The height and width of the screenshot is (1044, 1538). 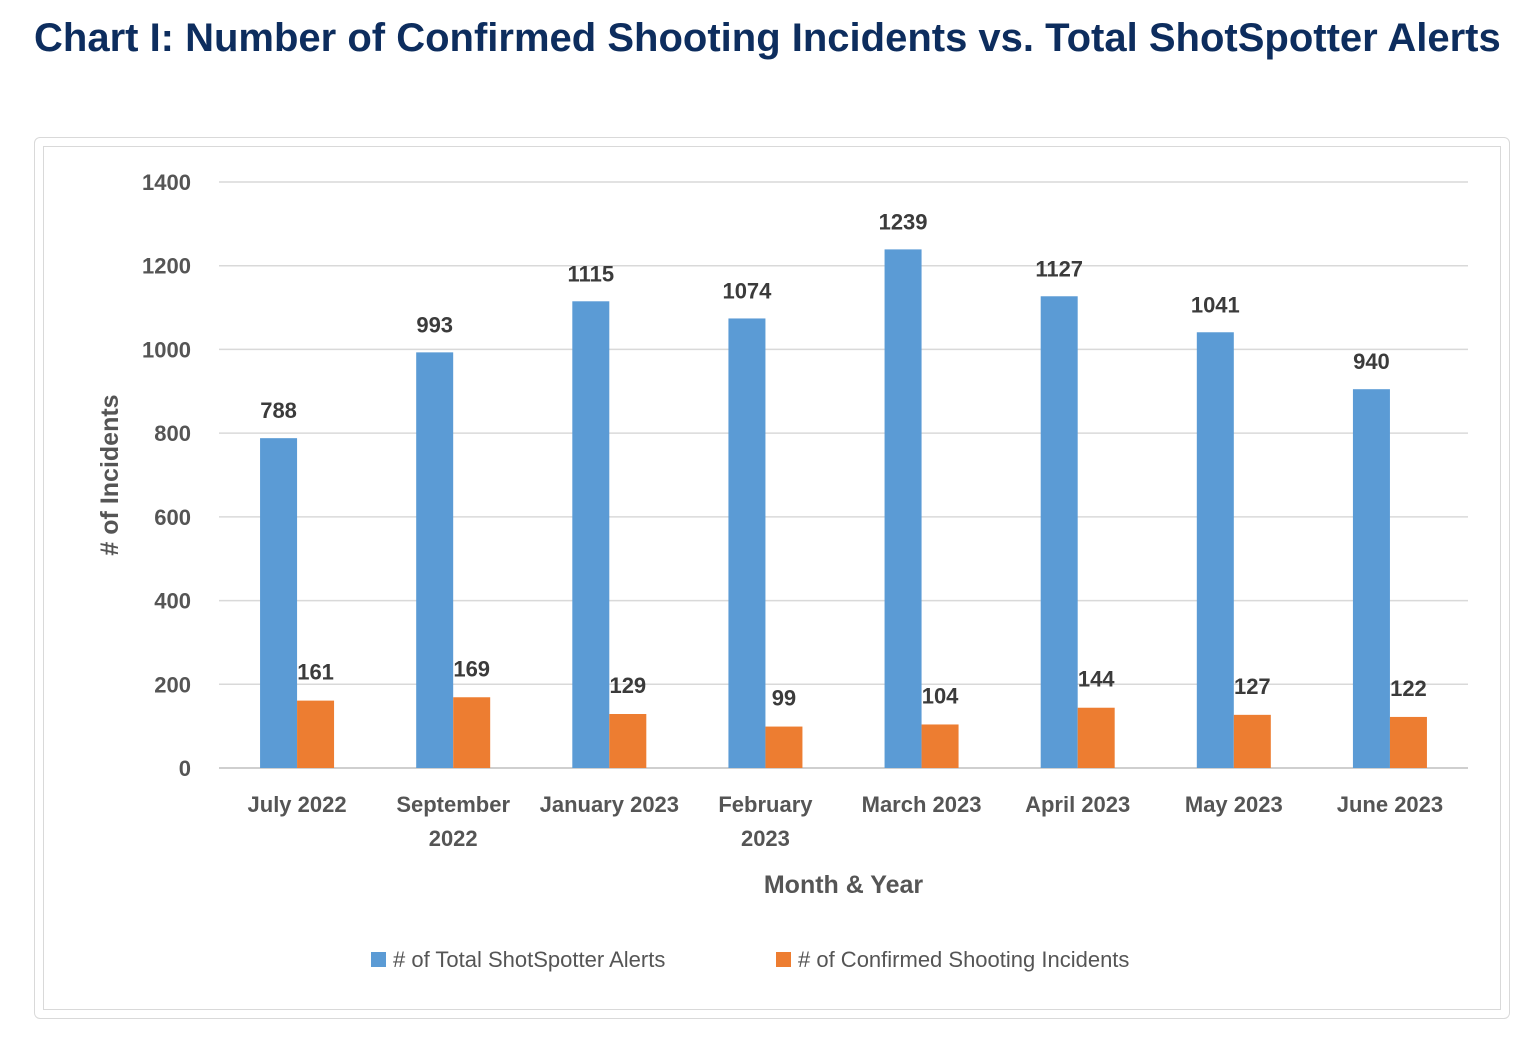 What do you see at coordinates (1252, 686) in the screenshot?
I see `data-label: 127` at bounding box center [1252, 686].